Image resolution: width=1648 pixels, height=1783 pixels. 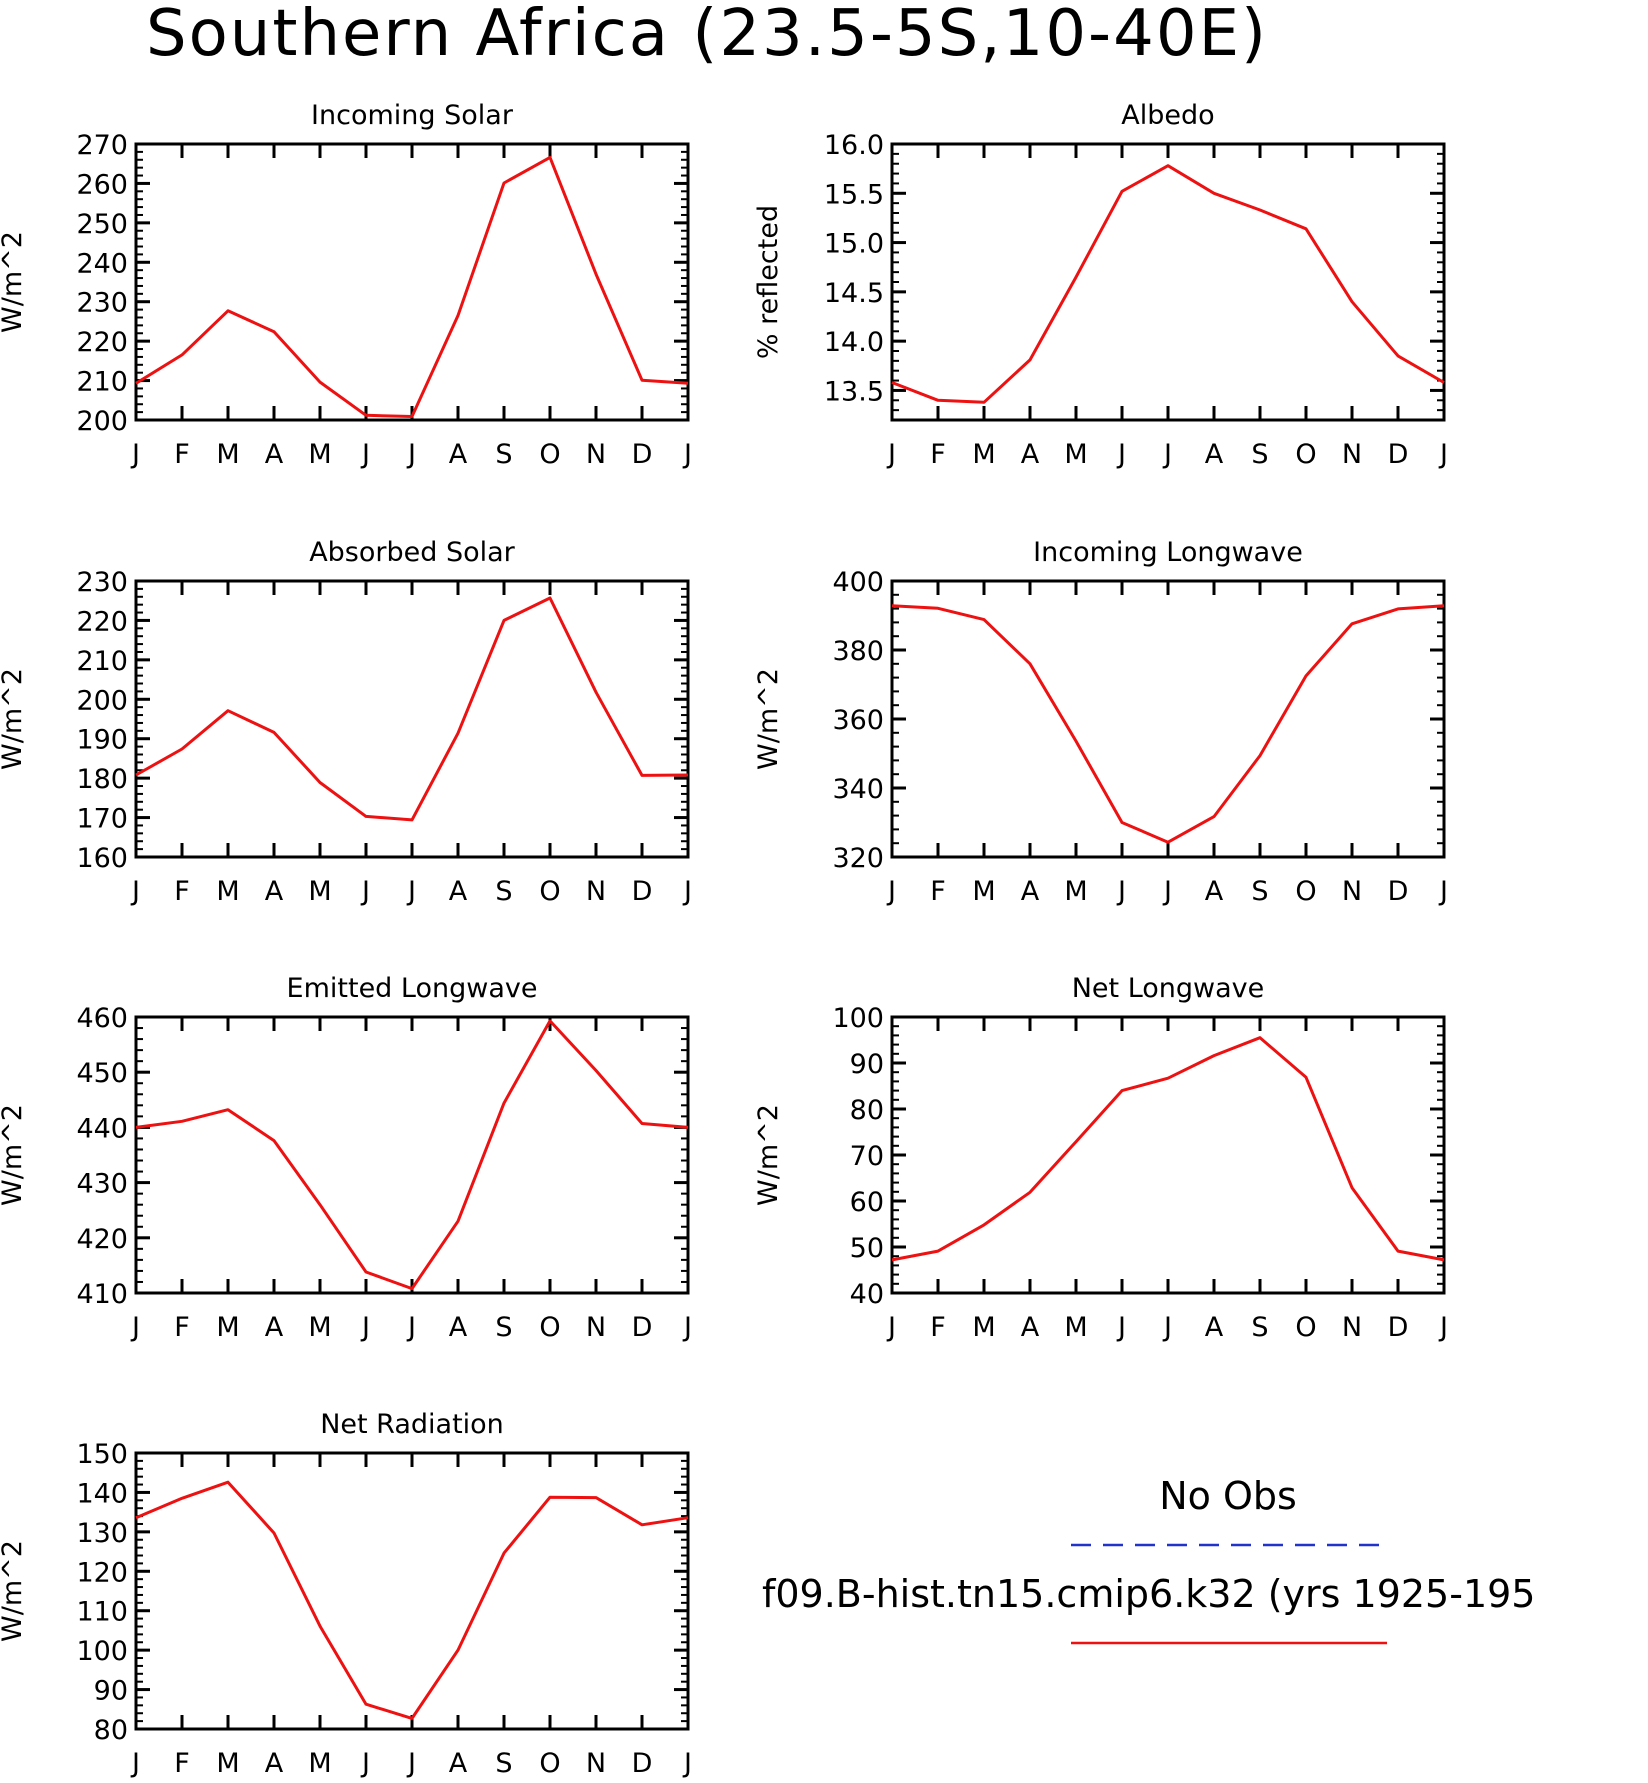 I want to click on y-tick-label: 410, so click(x=102, y=1294).